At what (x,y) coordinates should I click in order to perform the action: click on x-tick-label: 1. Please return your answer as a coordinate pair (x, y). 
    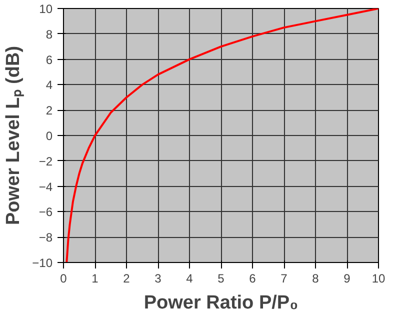
    Looking at the image, I should click on (95, 279).